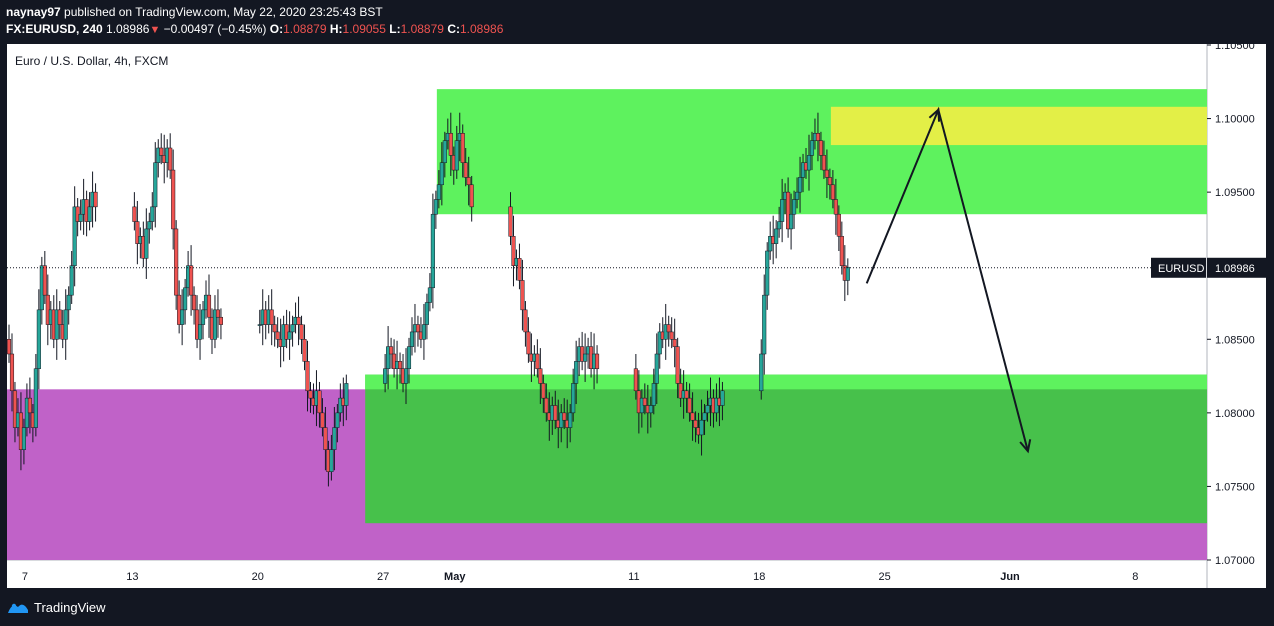  What do you see at coordinates (336, 29) in the screenshot?
I see `high-label: H:` at bounding box center [336, 29].